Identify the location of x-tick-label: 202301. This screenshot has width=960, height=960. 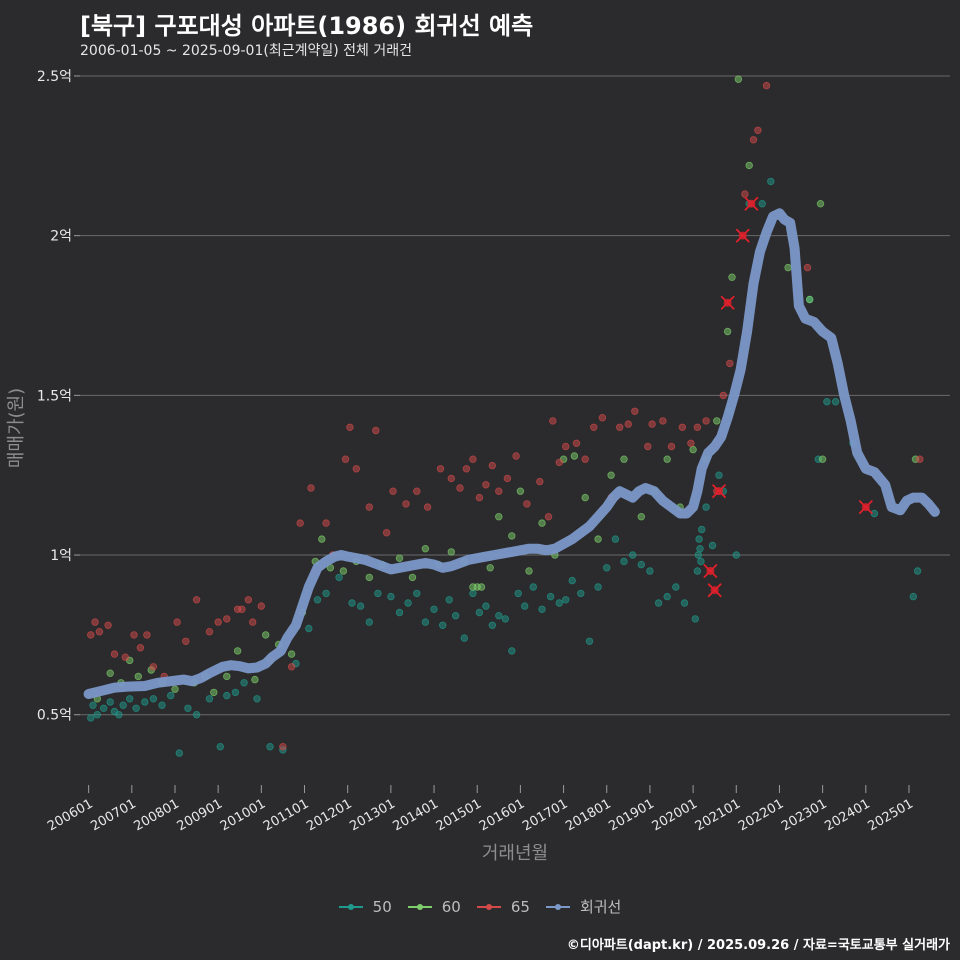
(804, 815).